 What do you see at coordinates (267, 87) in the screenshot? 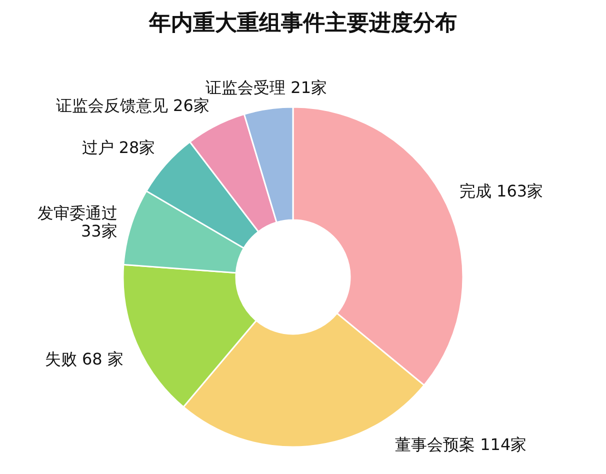
I see `slice-label: 证监会受理 21家` at bounding box center [267, 87].